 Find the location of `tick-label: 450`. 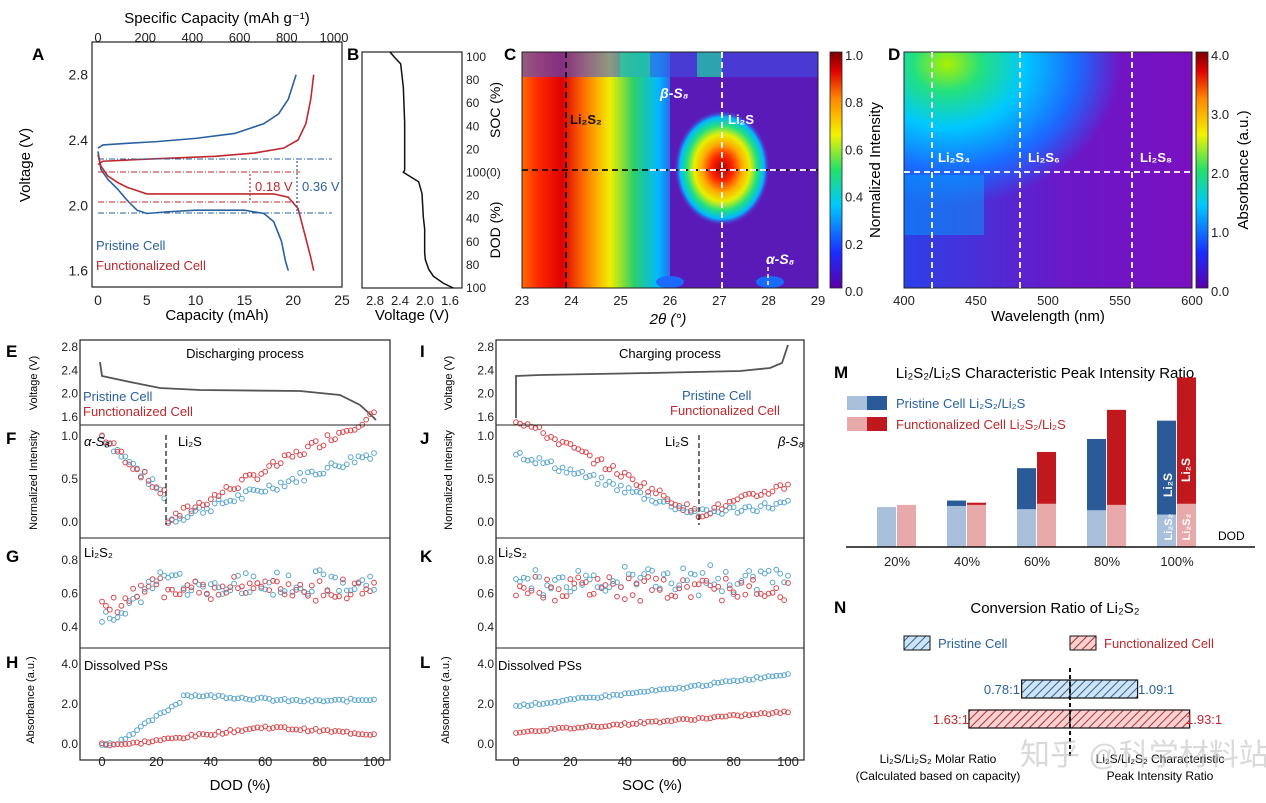

tick-label: 450 is located at coordinates (976, 300).